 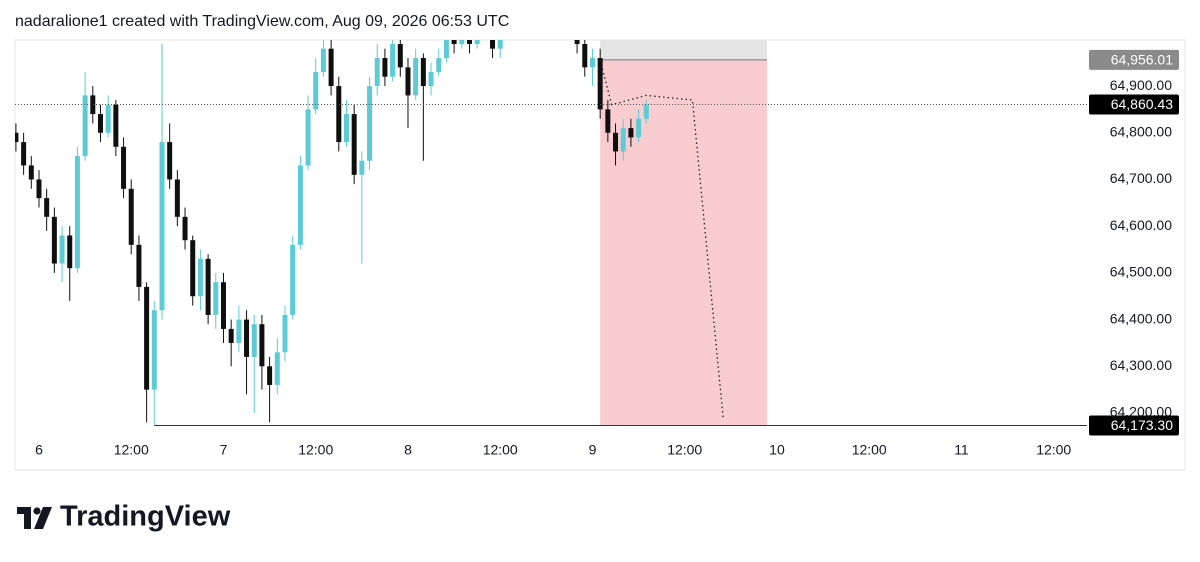 What do you see at coordinates (1142, 104) in the screenshot?
I see `price-label: 64,860.43` at bounding box center [1142, 104].